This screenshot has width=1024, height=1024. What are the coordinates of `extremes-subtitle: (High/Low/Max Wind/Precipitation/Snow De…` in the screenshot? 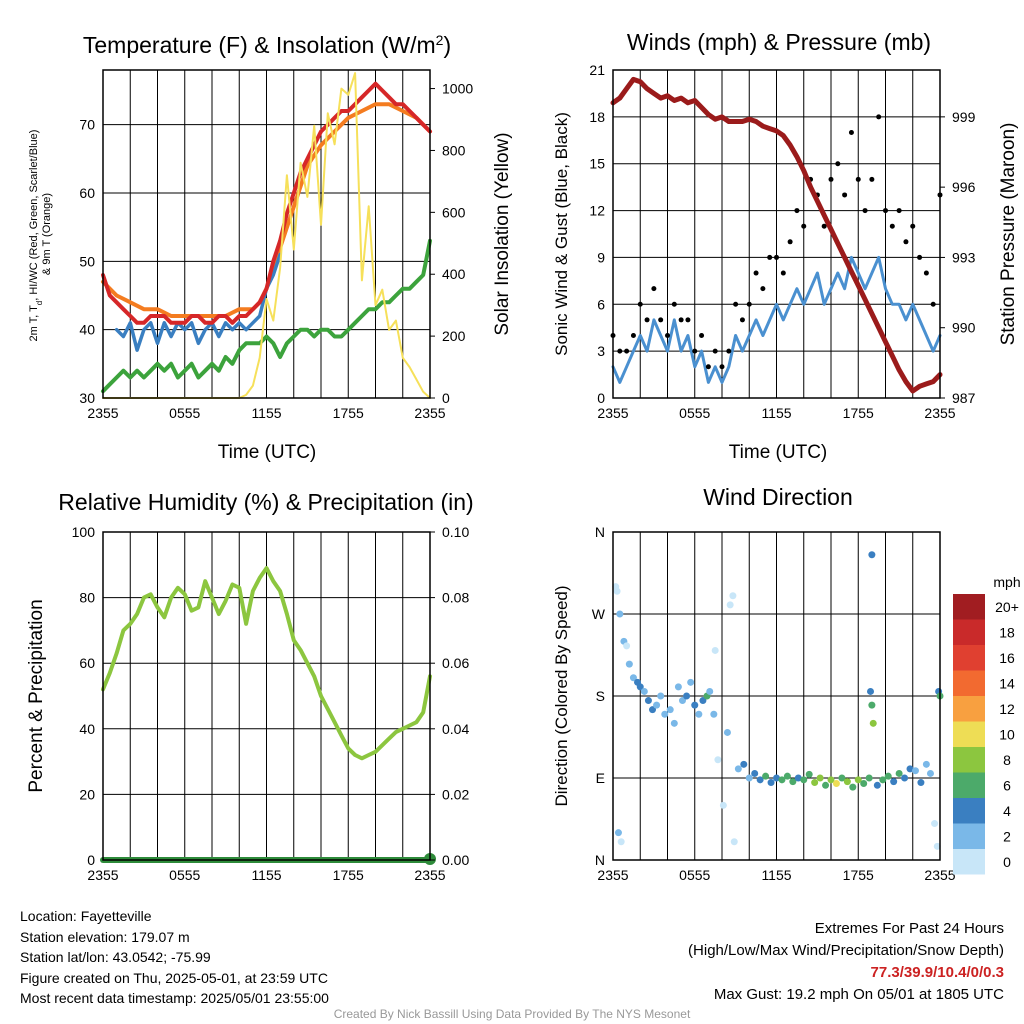 It's located at (846, 950).